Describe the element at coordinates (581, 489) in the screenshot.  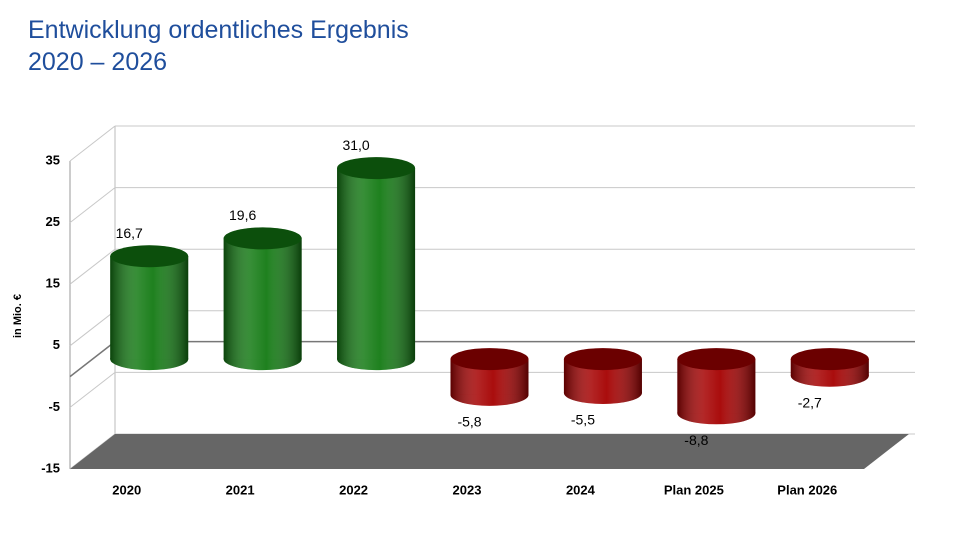
I see `x-tick-label: 2024` at that location.